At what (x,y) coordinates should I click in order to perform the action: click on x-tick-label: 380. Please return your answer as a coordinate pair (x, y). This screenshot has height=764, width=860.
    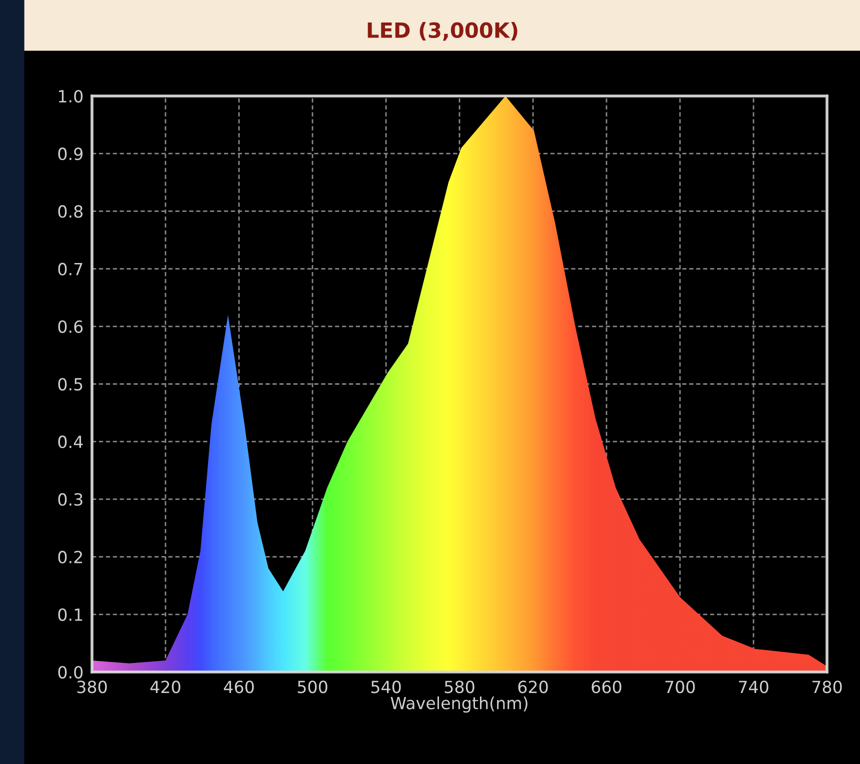
    Looking at the image, I should click on (92, 687).